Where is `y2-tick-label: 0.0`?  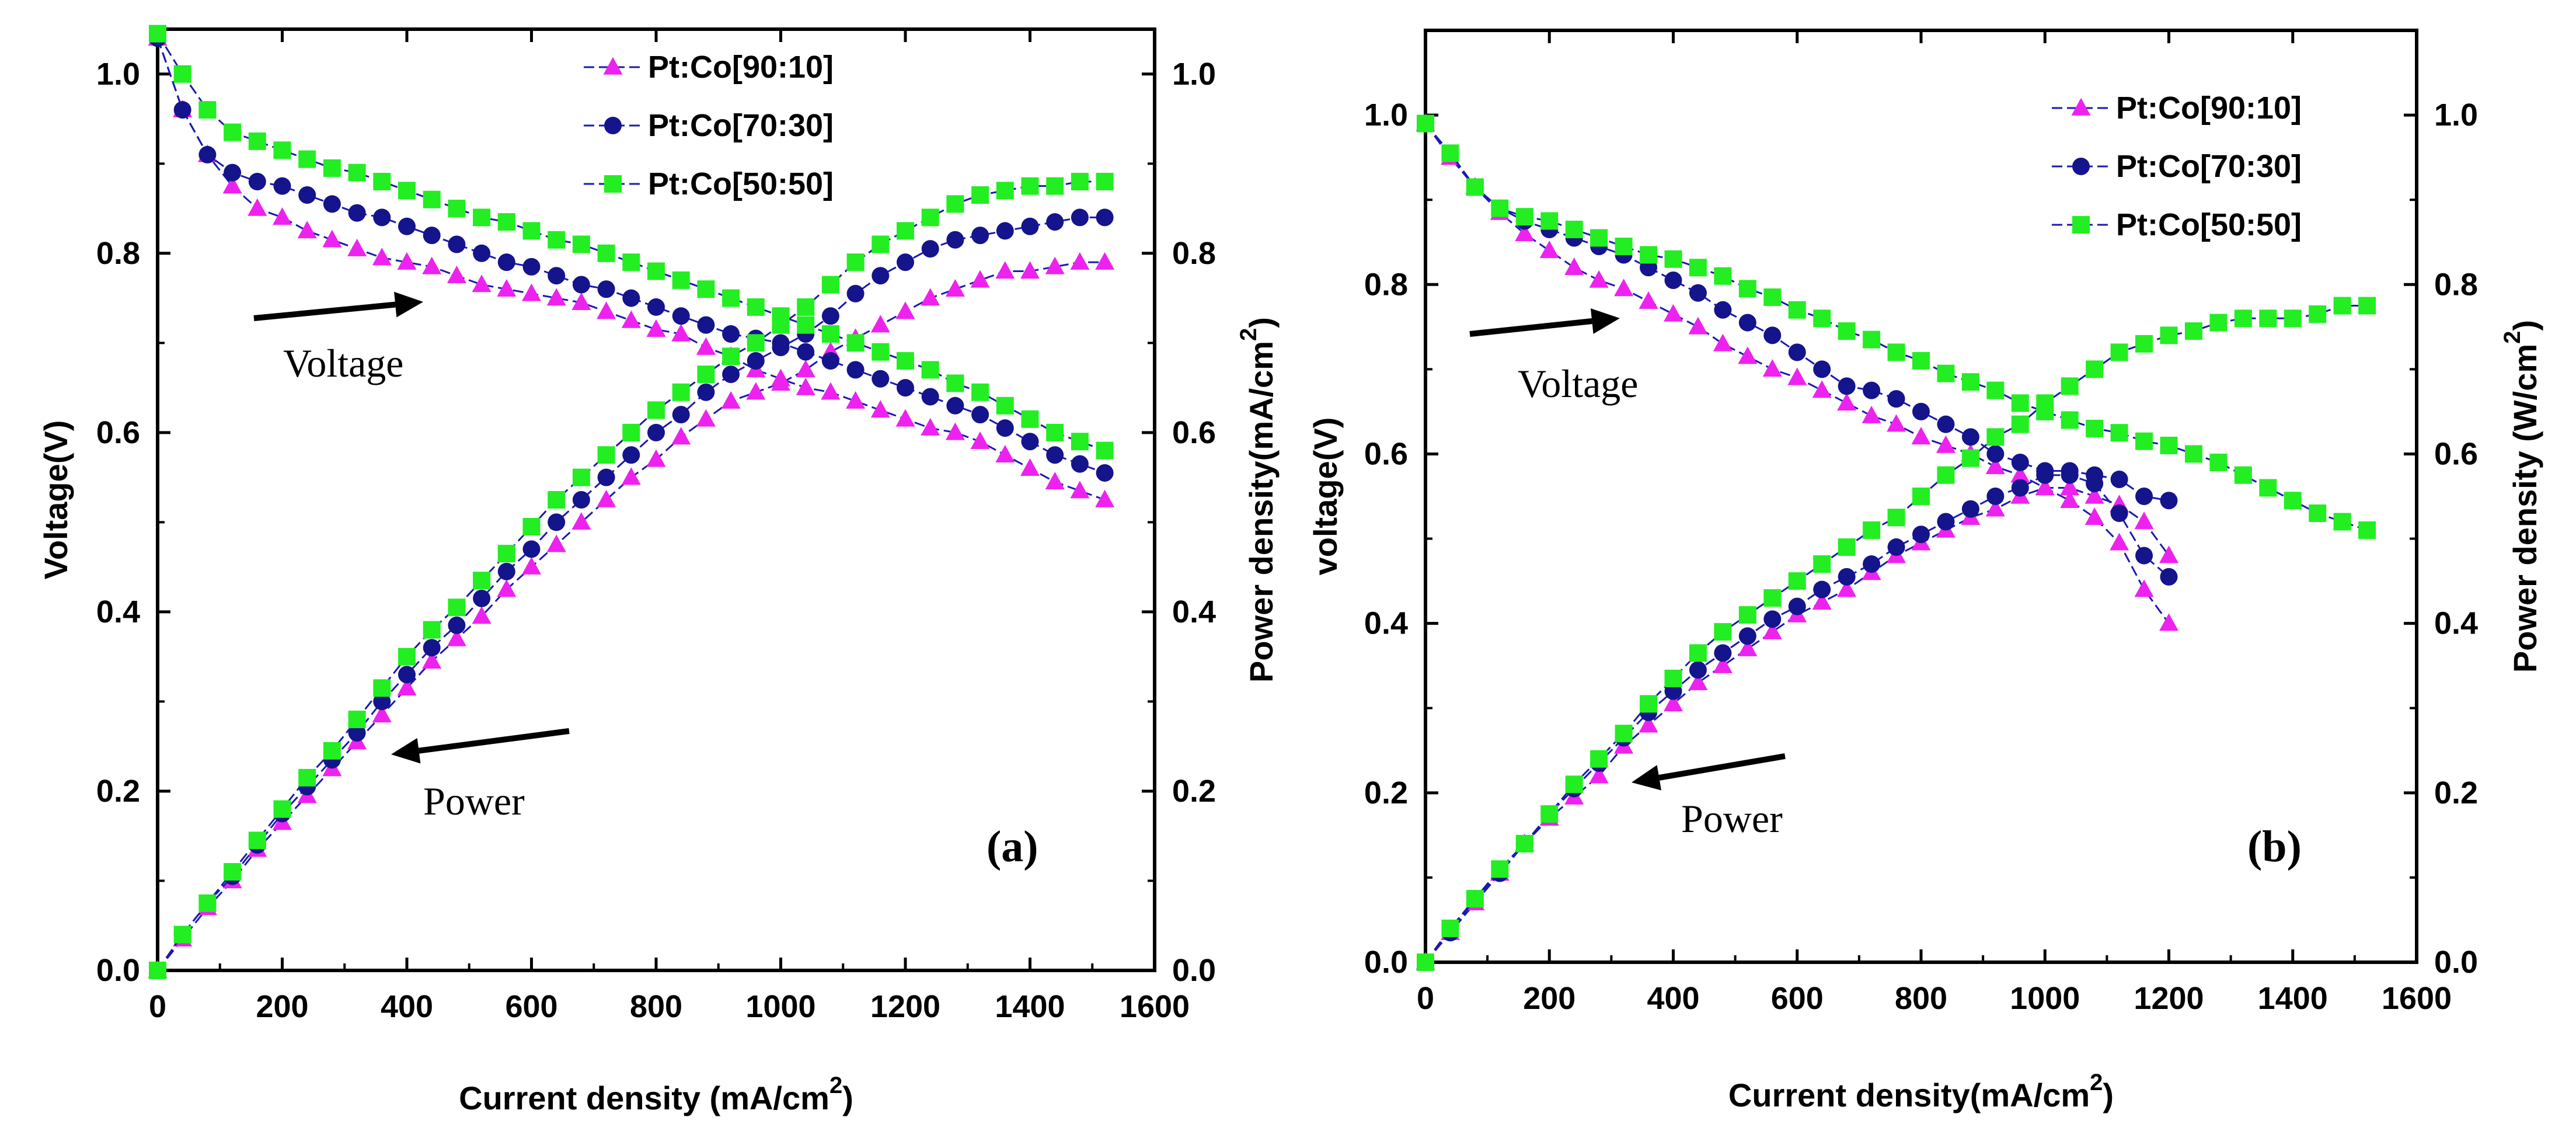 y2-tick-label: 0.0 is located at coordinates (2456, 962).